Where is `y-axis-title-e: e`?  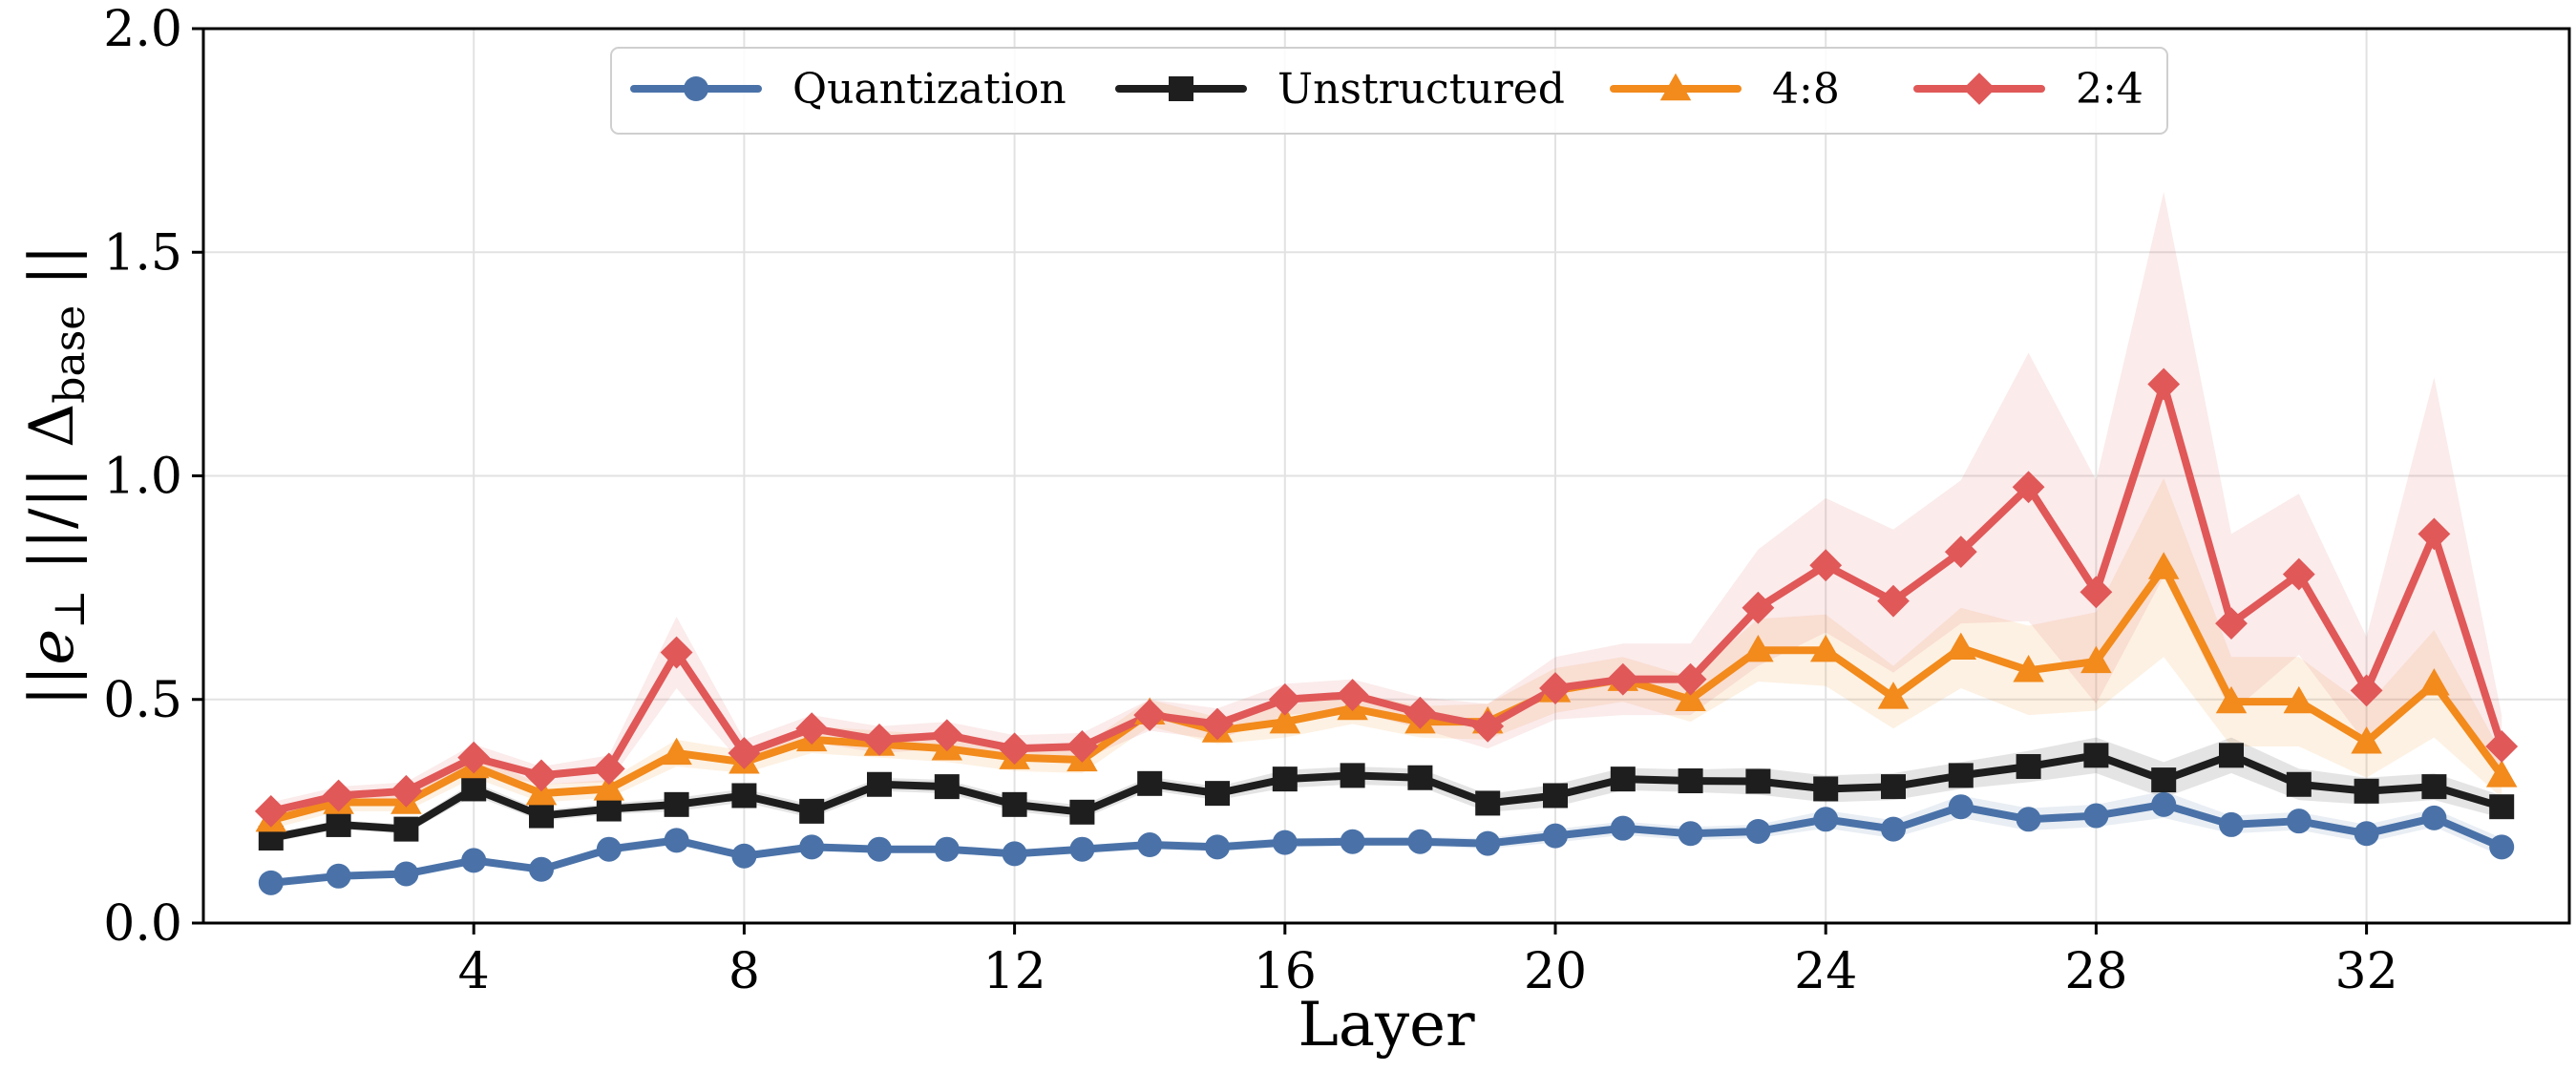 y-axis-title-e: e is located at coordinates (52, 647).